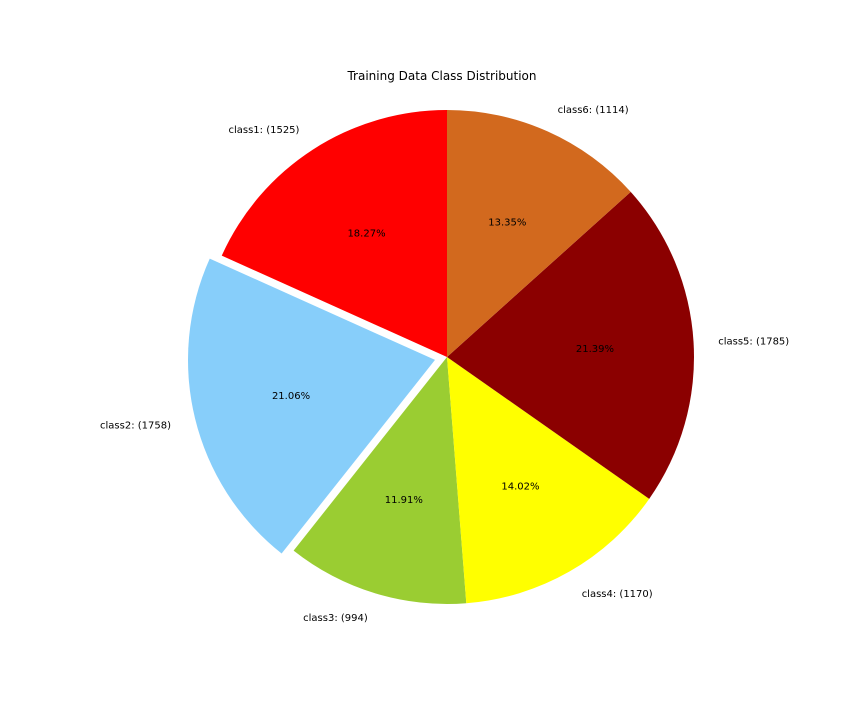  Describe the element at coordinates (520, 487) in the screenshot. I see `percent-label-class4: 14.02%` at that location.